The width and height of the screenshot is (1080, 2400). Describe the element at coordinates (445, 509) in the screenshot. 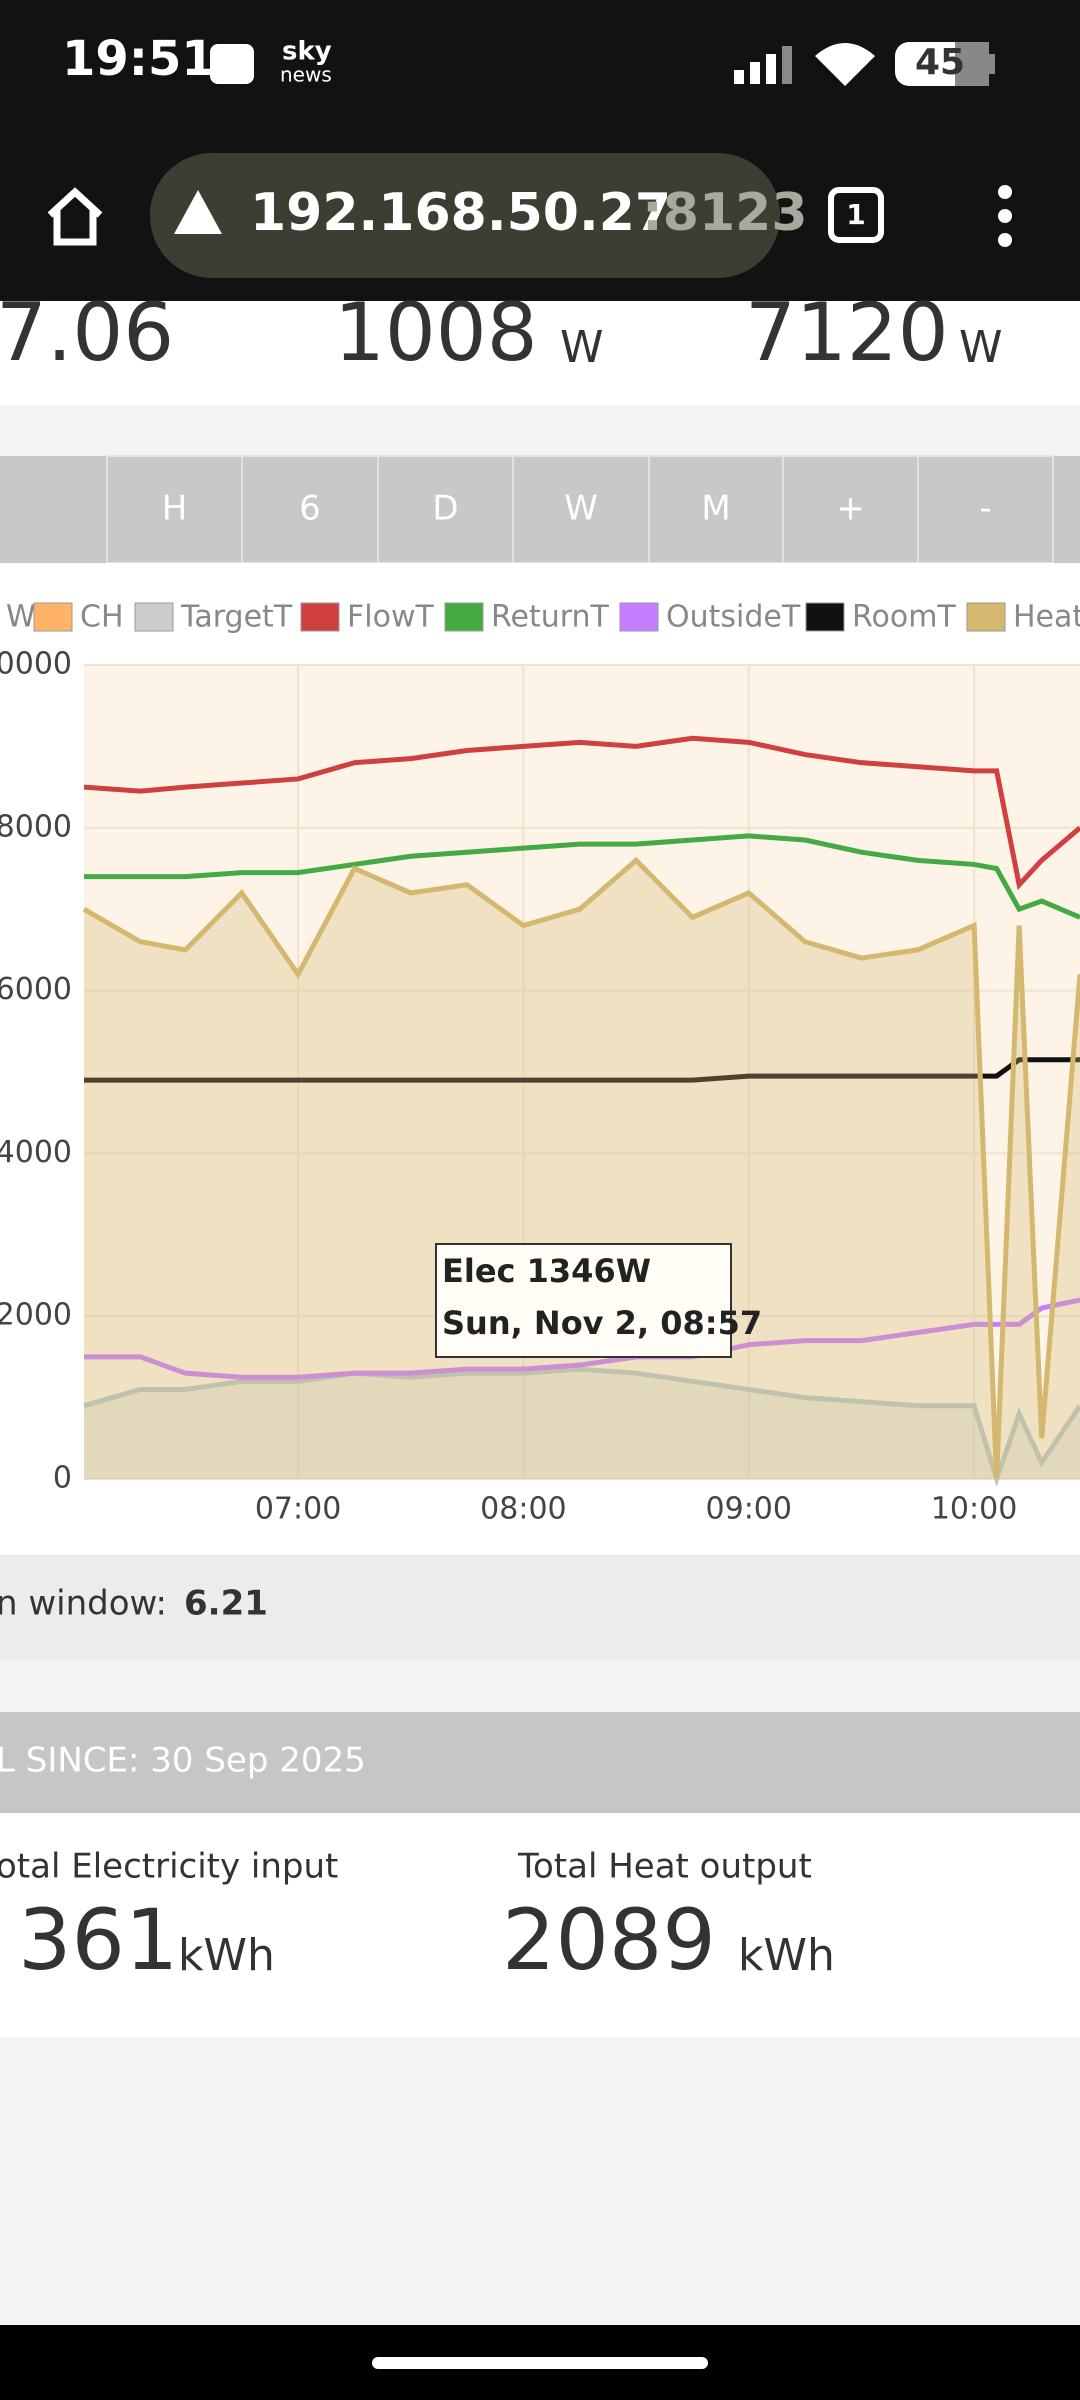

I see `range-button-label: D` at that location.